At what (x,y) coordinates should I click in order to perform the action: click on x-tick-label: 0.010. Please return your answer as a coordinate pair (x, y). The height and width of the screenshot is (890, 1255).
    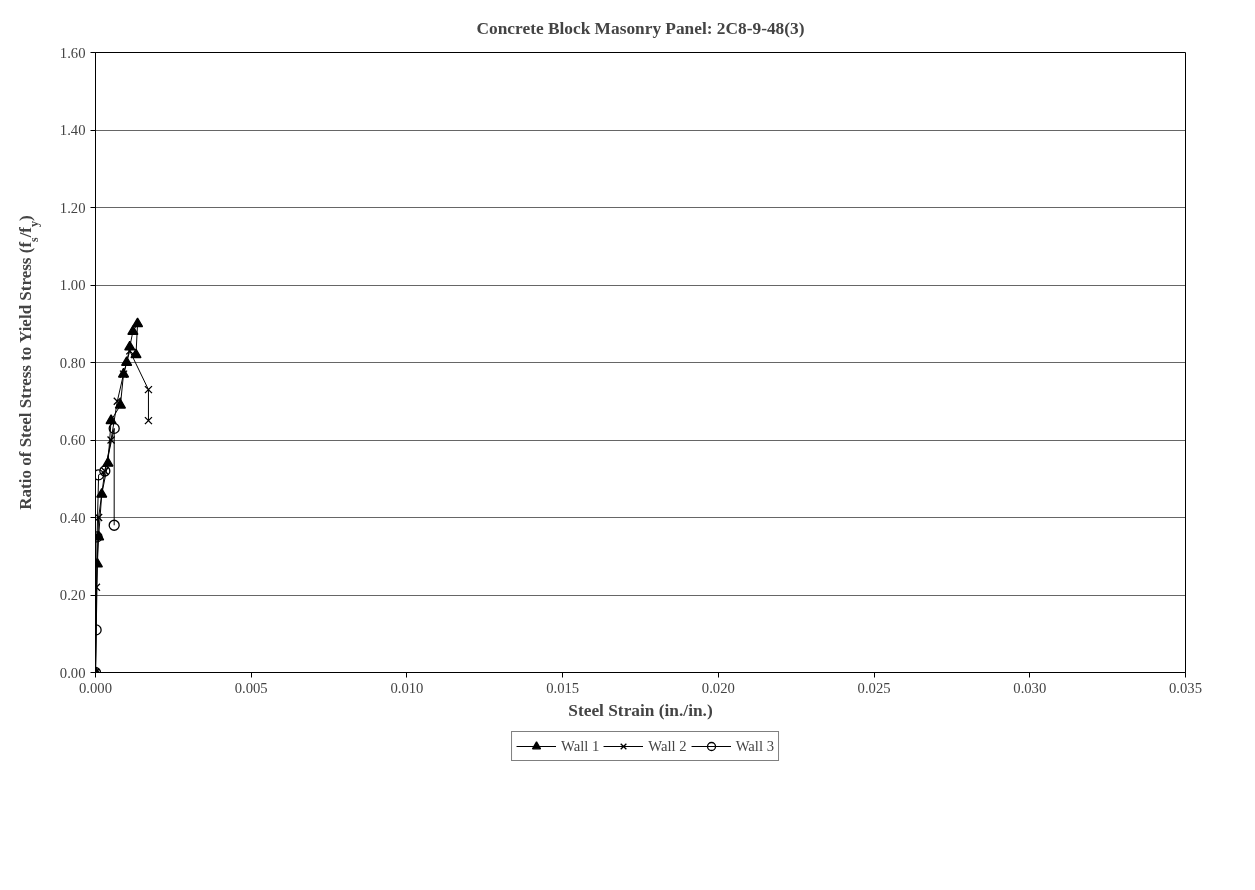
    Looking at the image, I should click on (407, 687).